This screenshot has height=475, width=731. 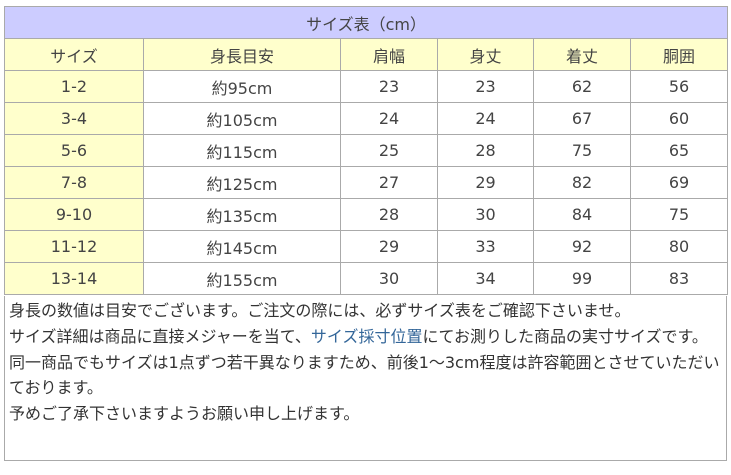 What do you see at coordinates (679, 150) in the screenshot?
I see `table-cell: 65` at bounding box center [679, 150].